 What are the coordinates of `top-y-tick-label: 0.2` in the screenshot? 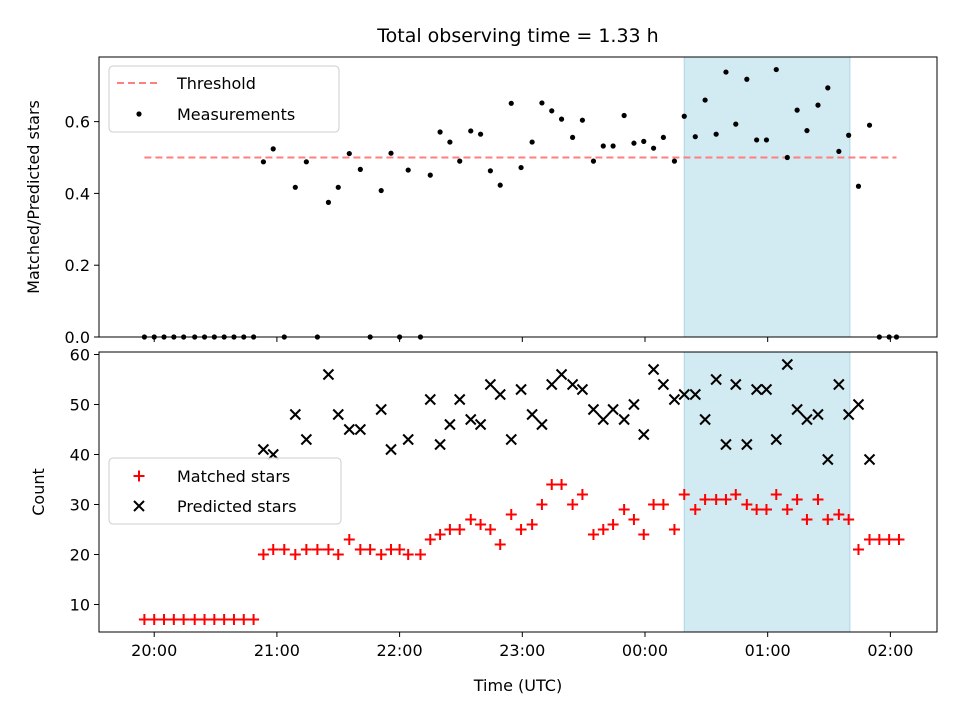 It's located at (77, 265).